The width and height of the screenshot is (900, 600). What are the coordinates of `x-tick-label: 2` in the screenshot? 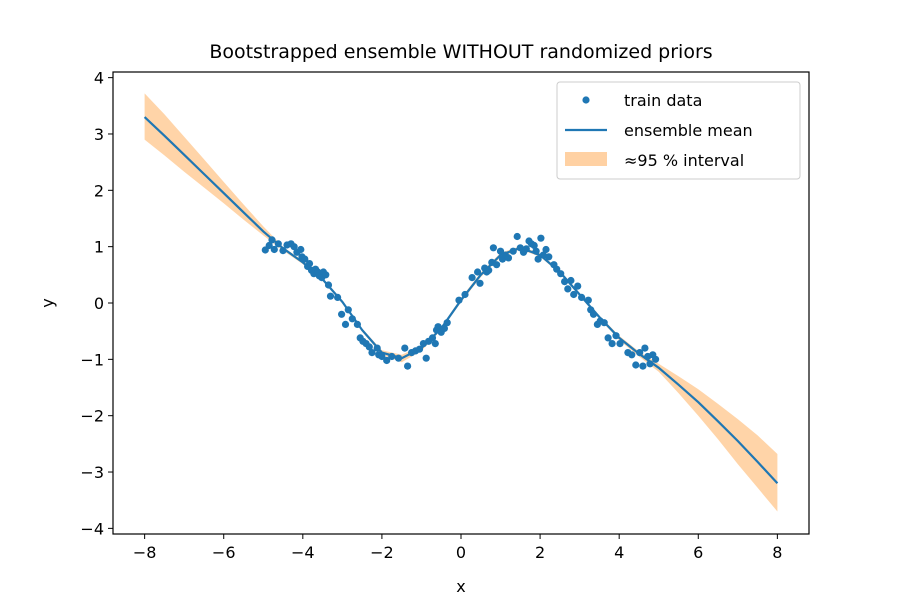 It's located at (540, 552).